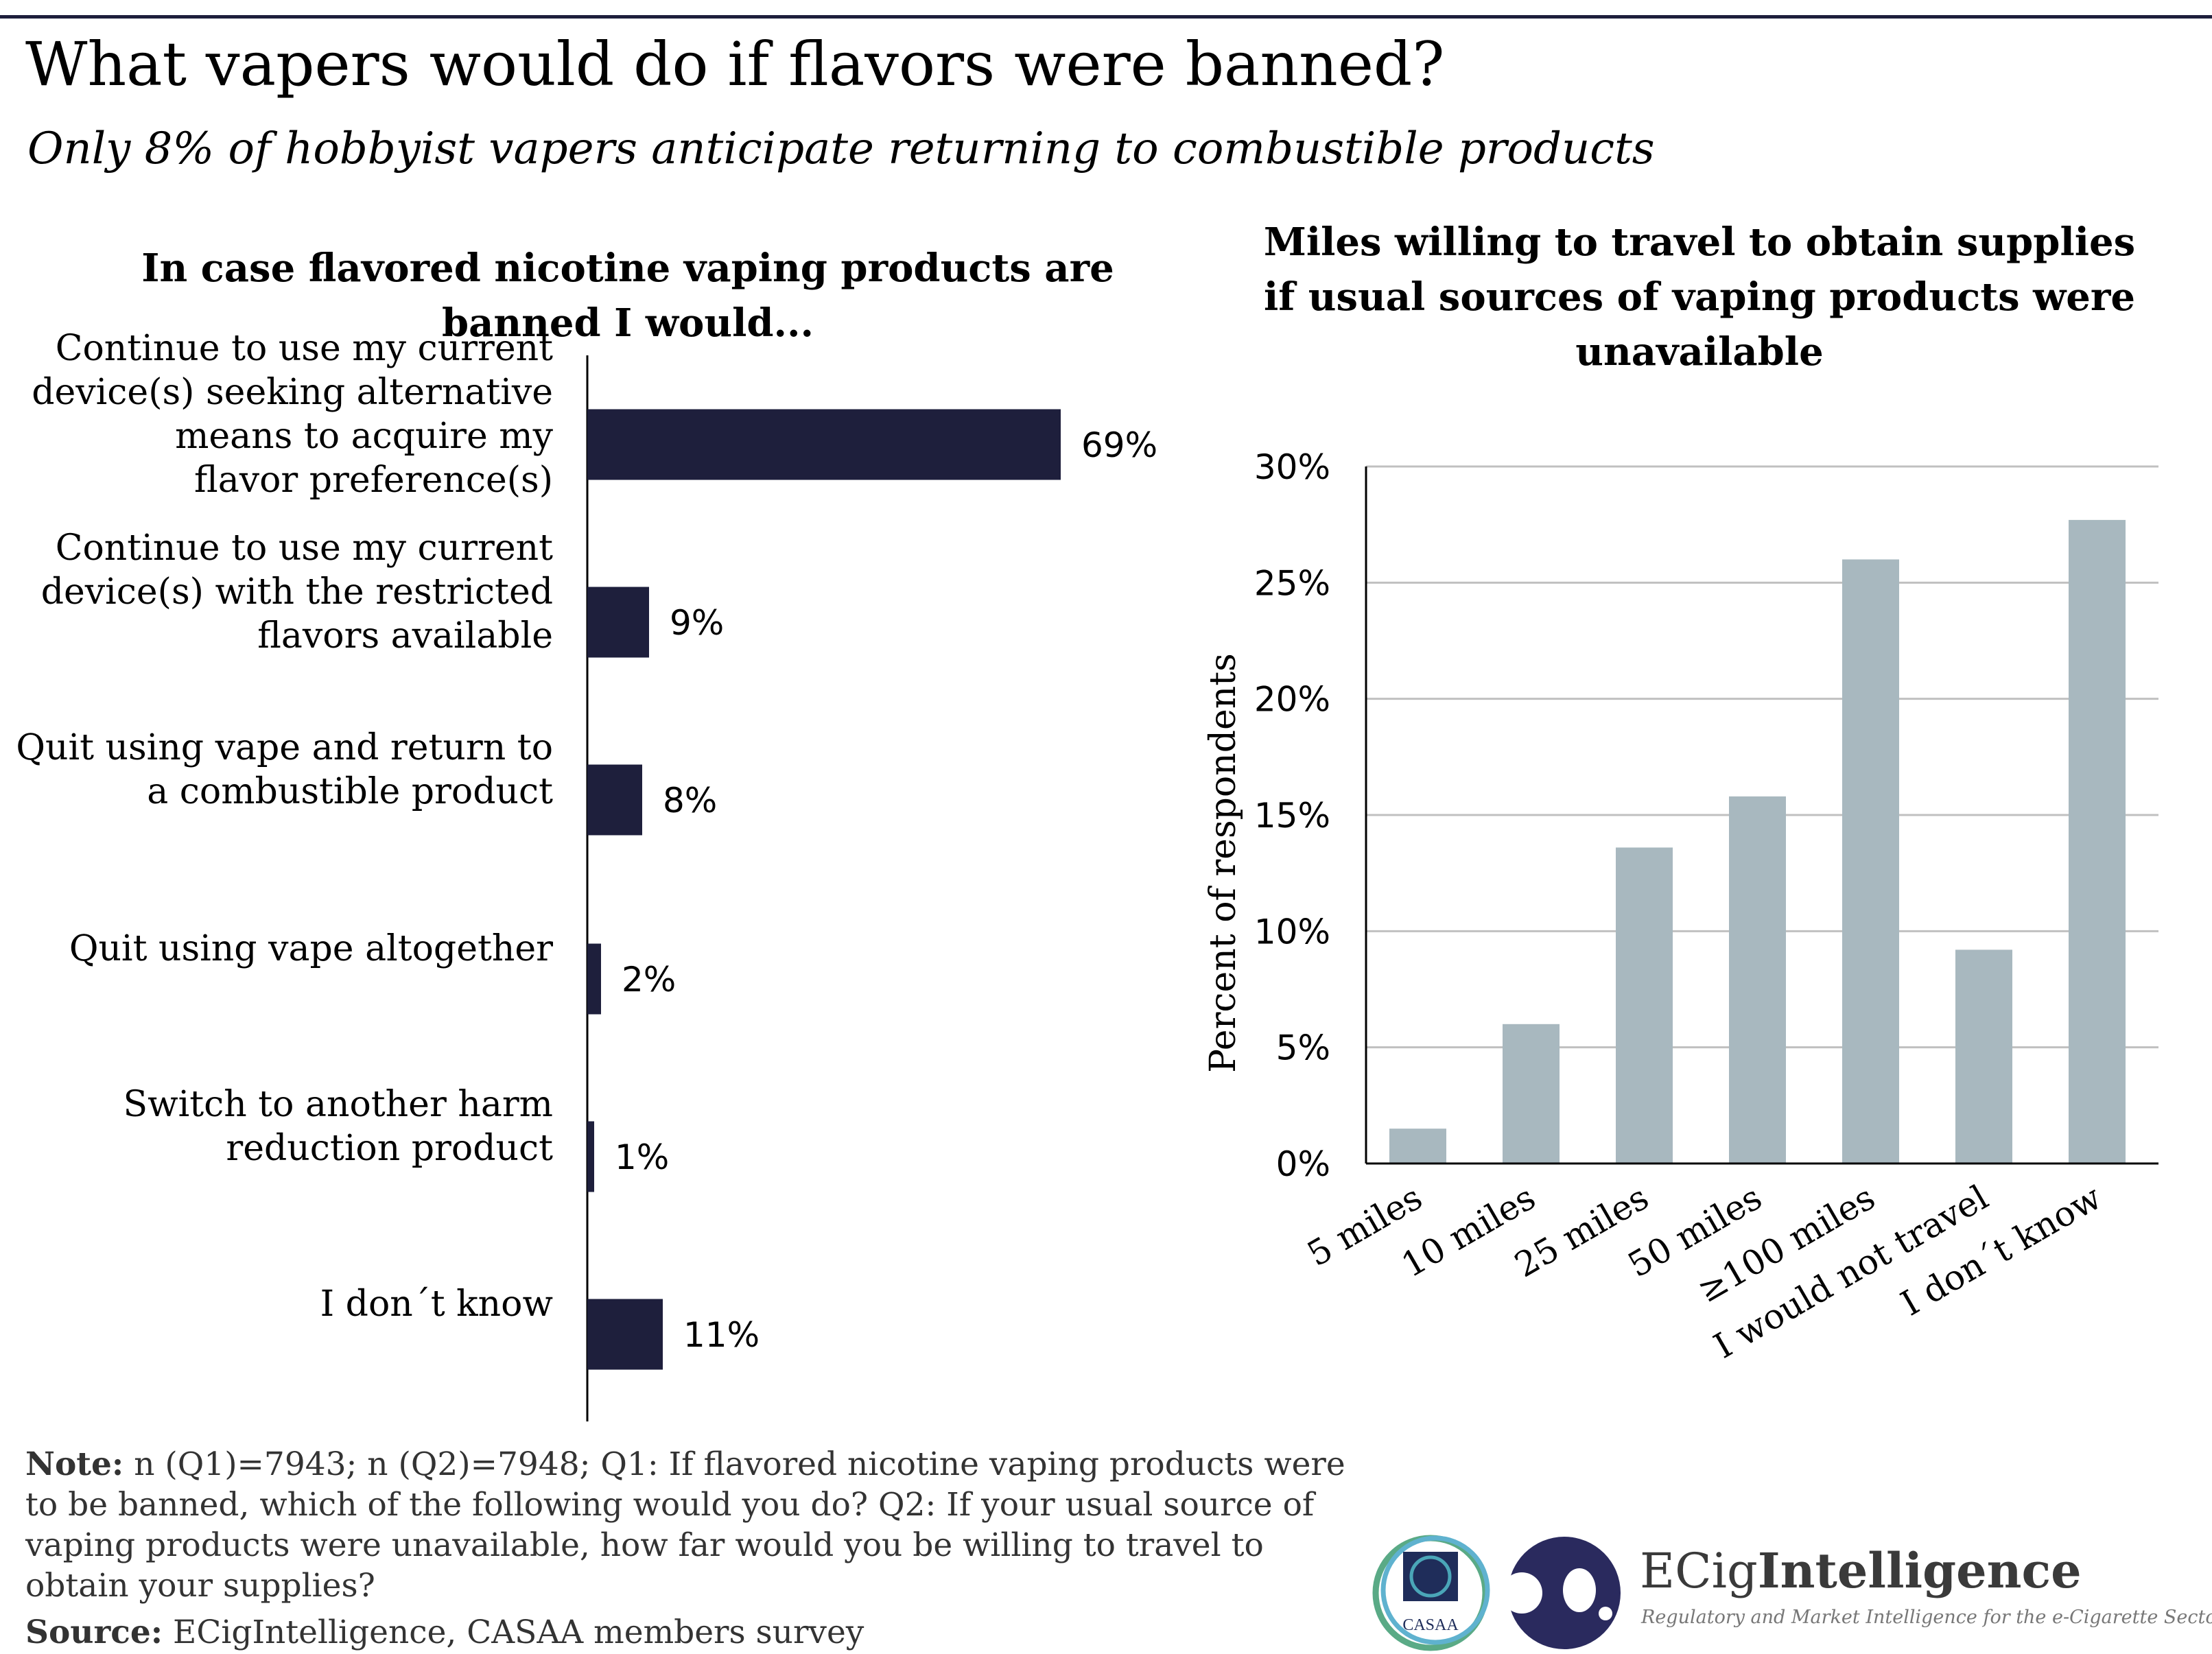 The height and width of the screenshot is (1654, 2212). I want to click on y-tick-label: 5%, so click(1303, 1048).